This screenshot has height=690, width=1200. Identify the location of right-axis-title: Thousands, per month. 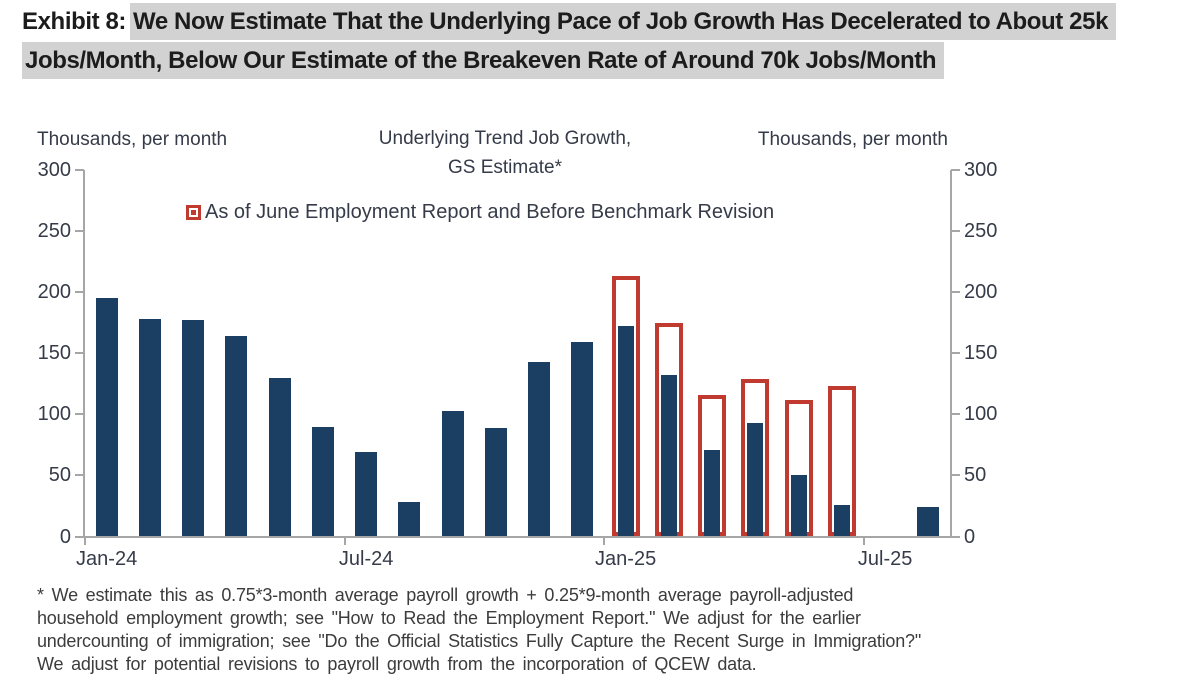
(852, 139).